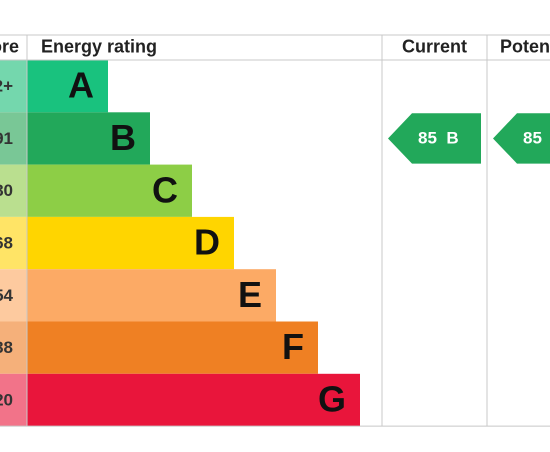  Describe the element at coordinates (532, 138) in the screenshot. I see `potential-value: 85` at that location.